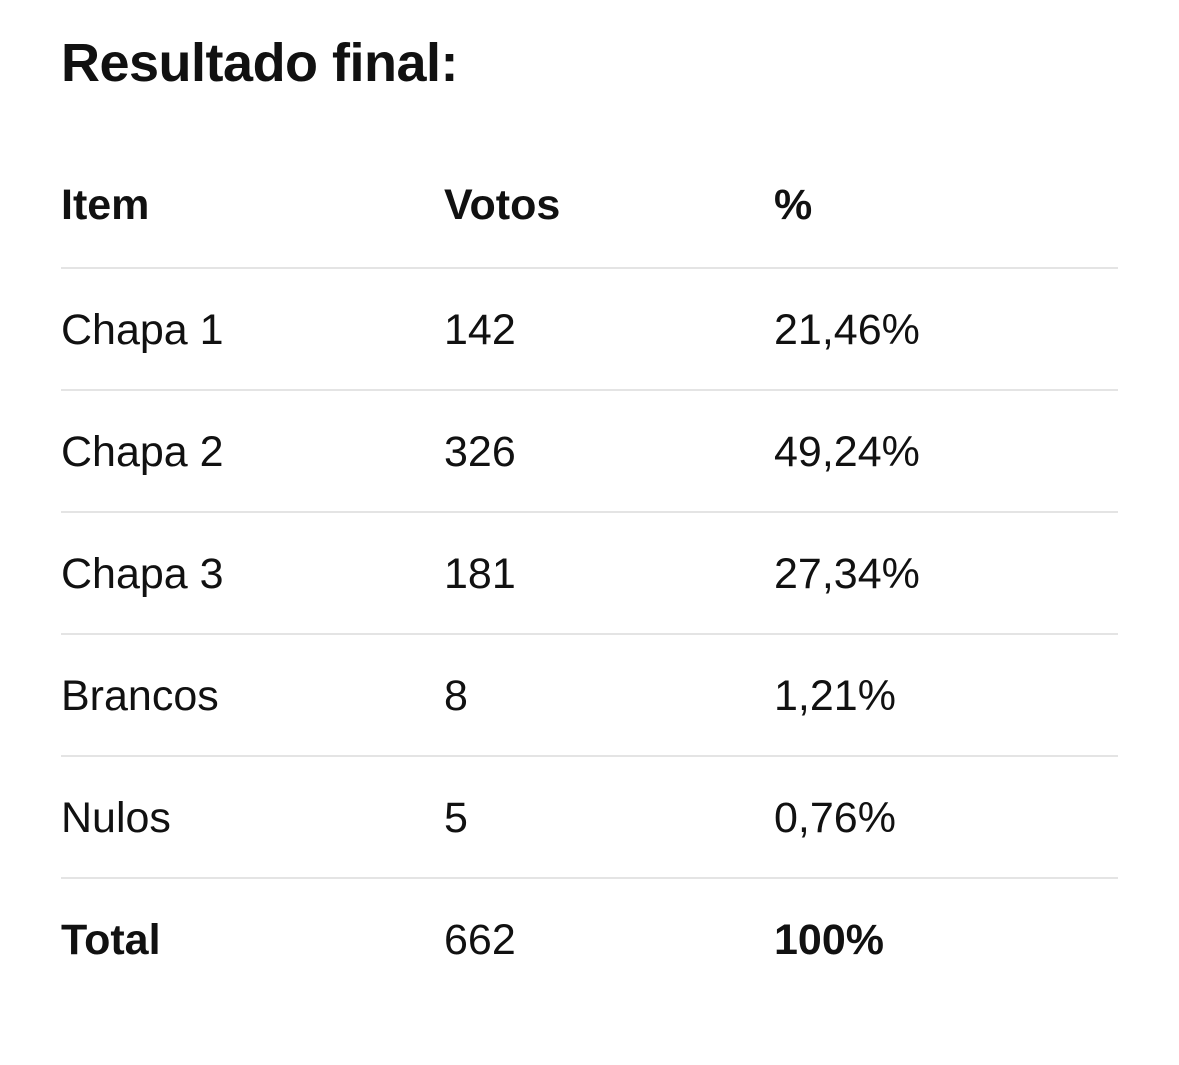  Describe the element at coordinates (835, 818) in the screenshot. I see `row-percent: 0,76%` at that location.